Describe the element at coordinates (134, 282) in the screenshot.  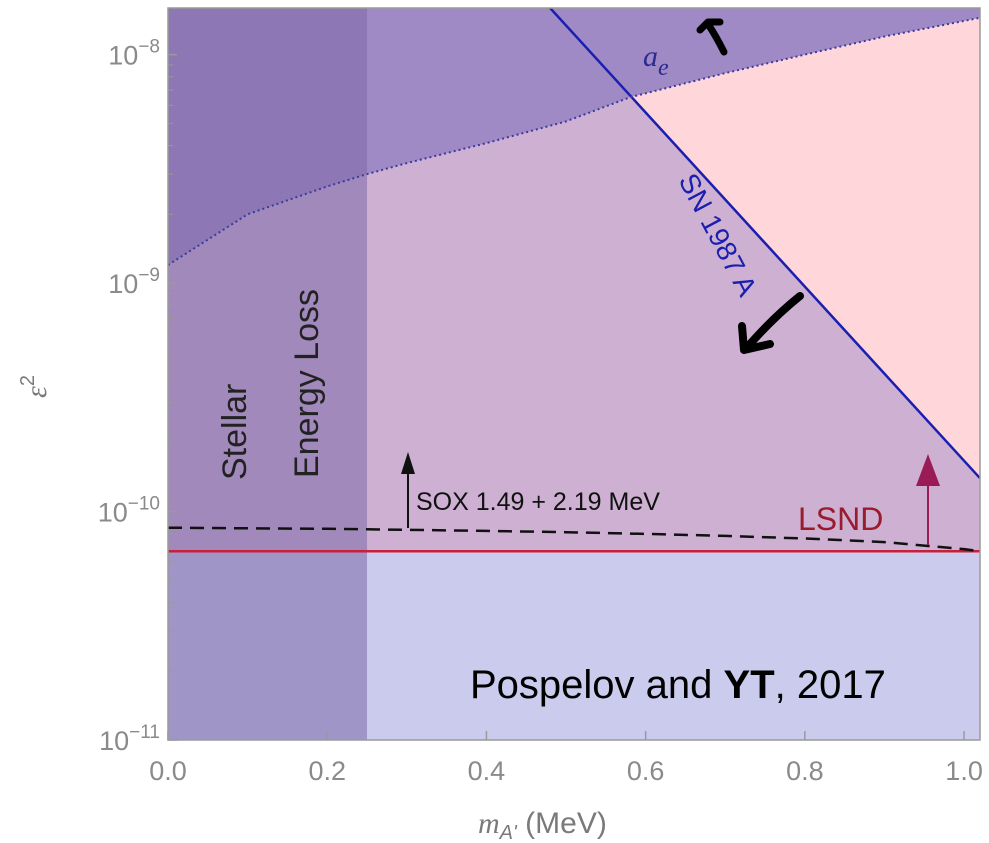
I see `y-tick-label: 10⁻⁹` at that location.